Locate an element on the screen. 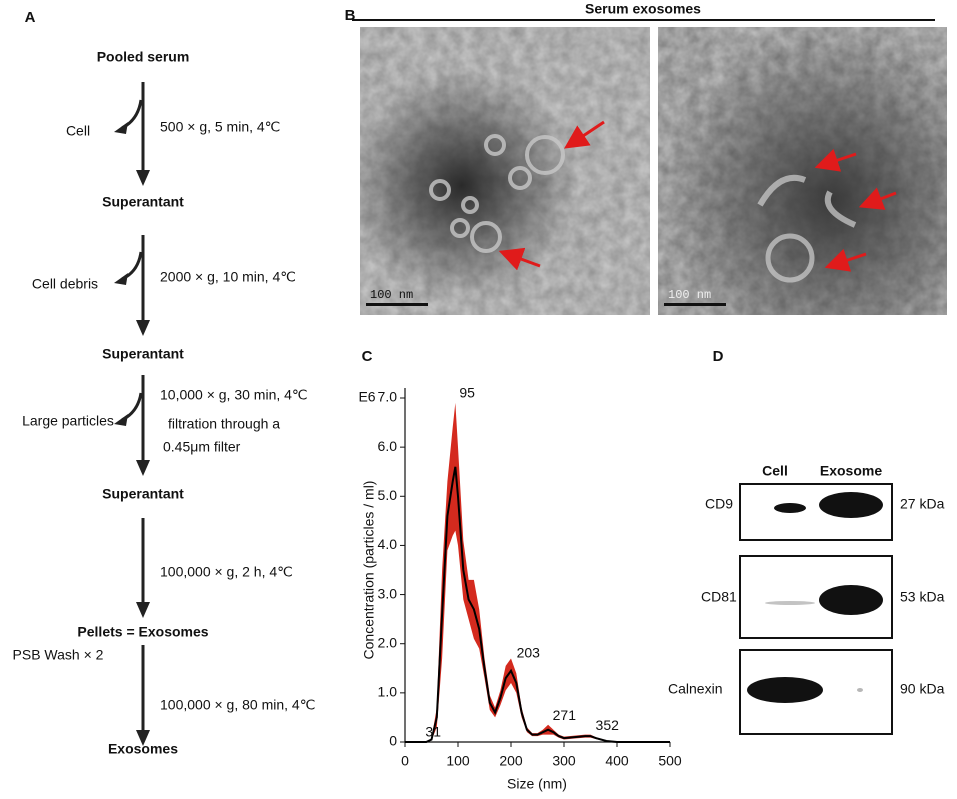  condition: 0.45μm filter is located at coordinates (202, 447).